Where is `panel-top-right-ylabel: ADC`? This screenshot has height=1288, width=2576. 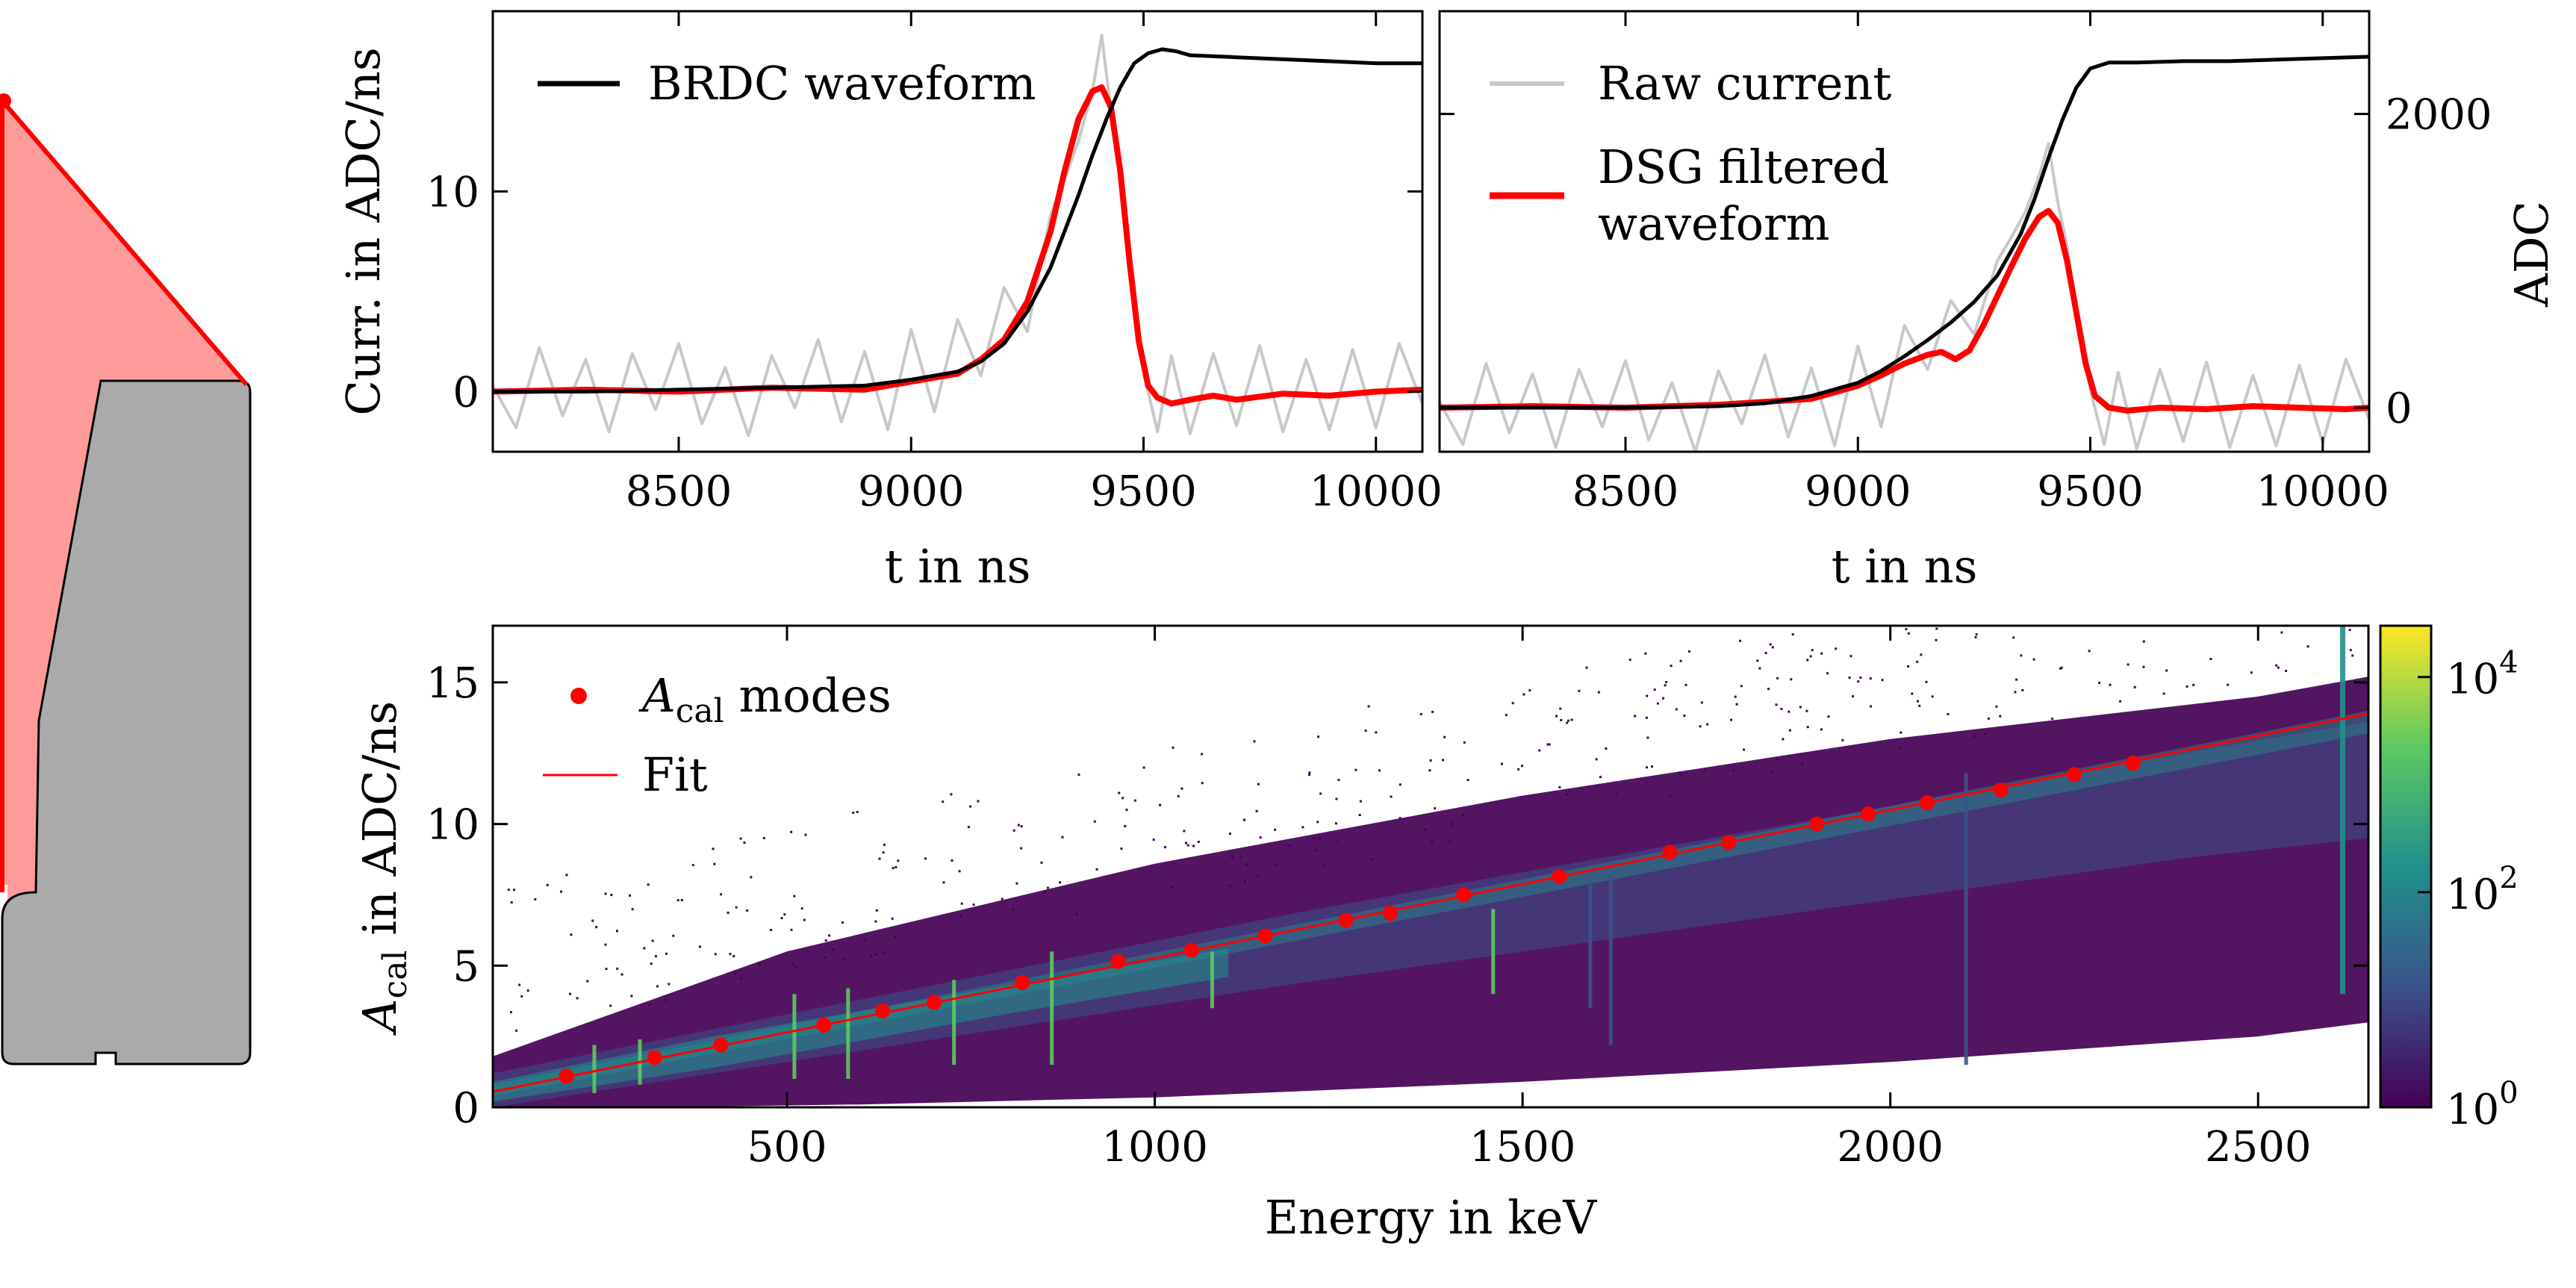
panel-top-right-ylabel: ADC is located at coordinates (2531, 254).